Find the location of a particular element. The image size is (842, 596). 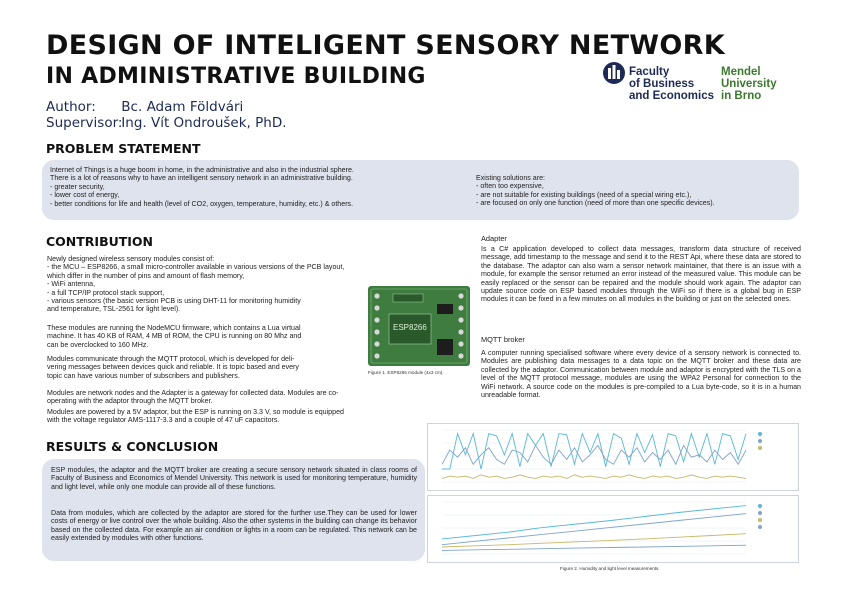

light-chart-svg is located at coordinates (601, 528).